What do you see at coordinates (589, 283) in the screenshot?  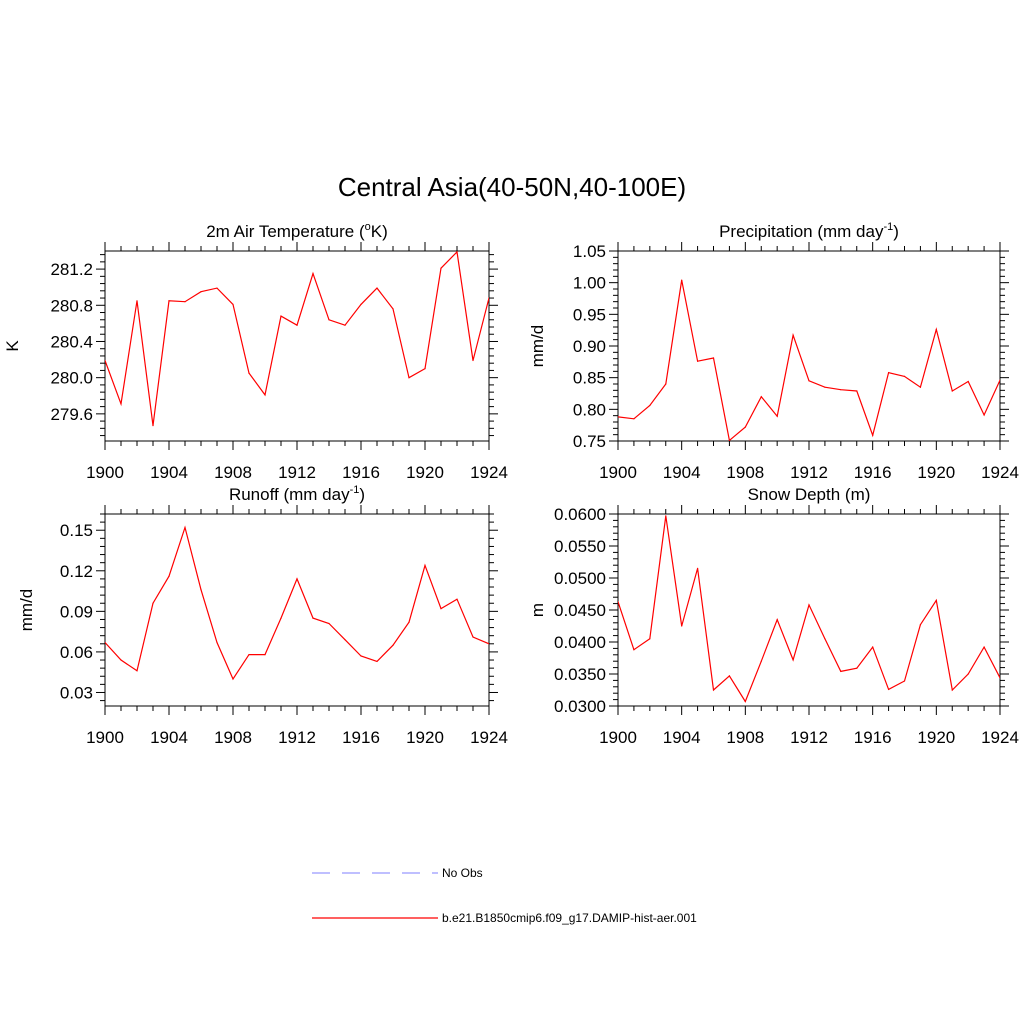 I see `y-tick-label: 1.00` at bounding box center [589, 283].